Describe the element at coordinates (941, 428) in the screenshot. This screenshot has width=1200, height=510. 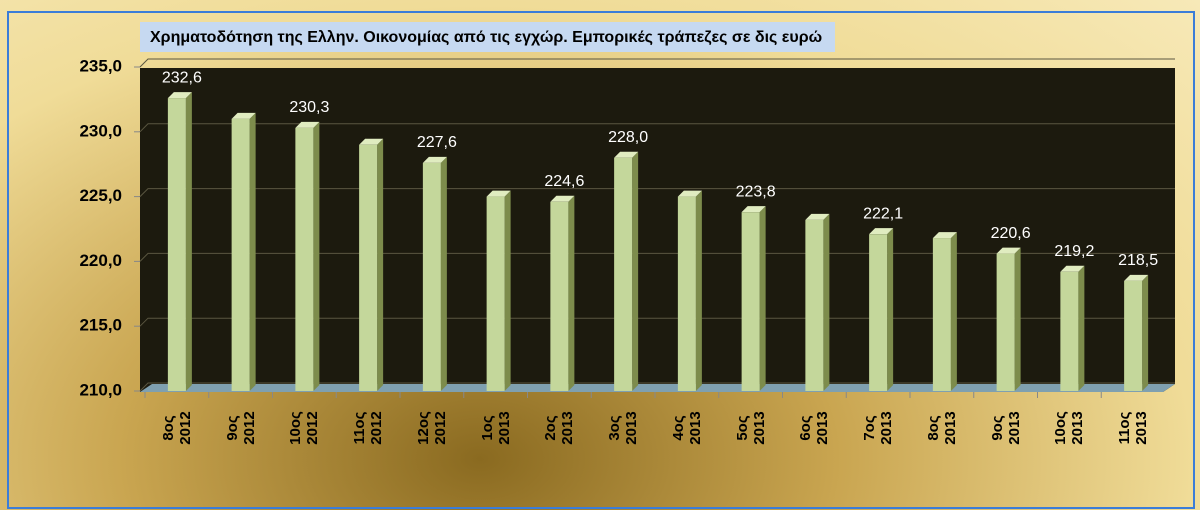
I see `x-tick-label: 8ος 2013` at that location.